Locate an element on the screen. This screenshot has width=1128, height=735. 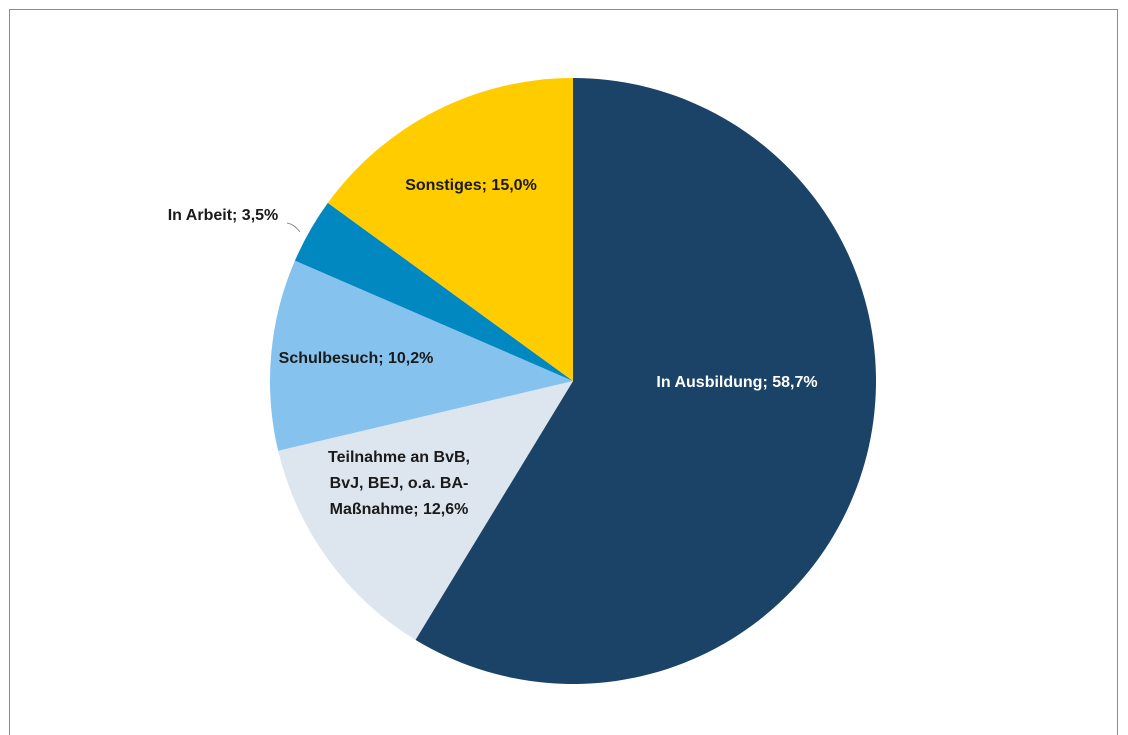
data-label: Schulbesuch; 10,2% is located at coordinates (356, 358).